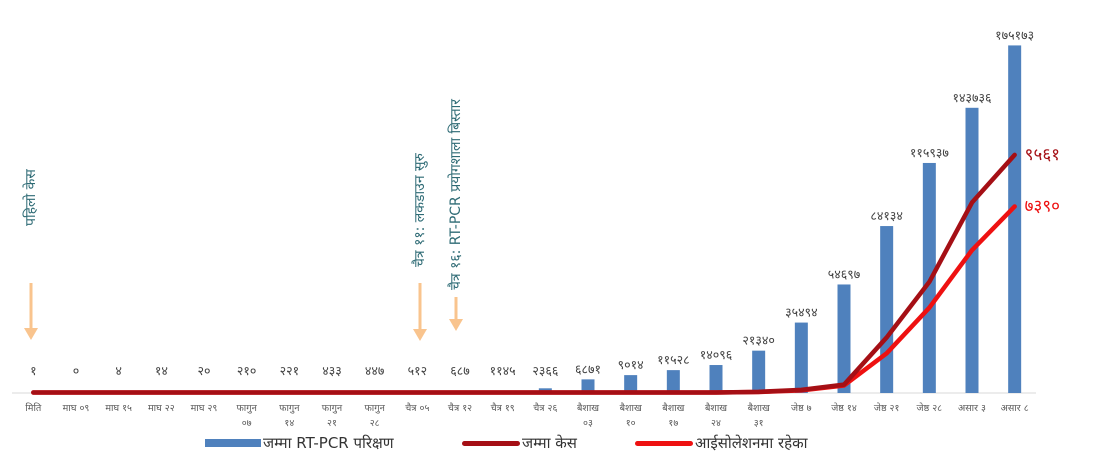 The height and width of the screenshot is (459, 1105). What do you see at coordinates (1015, 408) in the screenshot?
I see `x-tick-label: असार ८` at bounding box center [1015, 408].